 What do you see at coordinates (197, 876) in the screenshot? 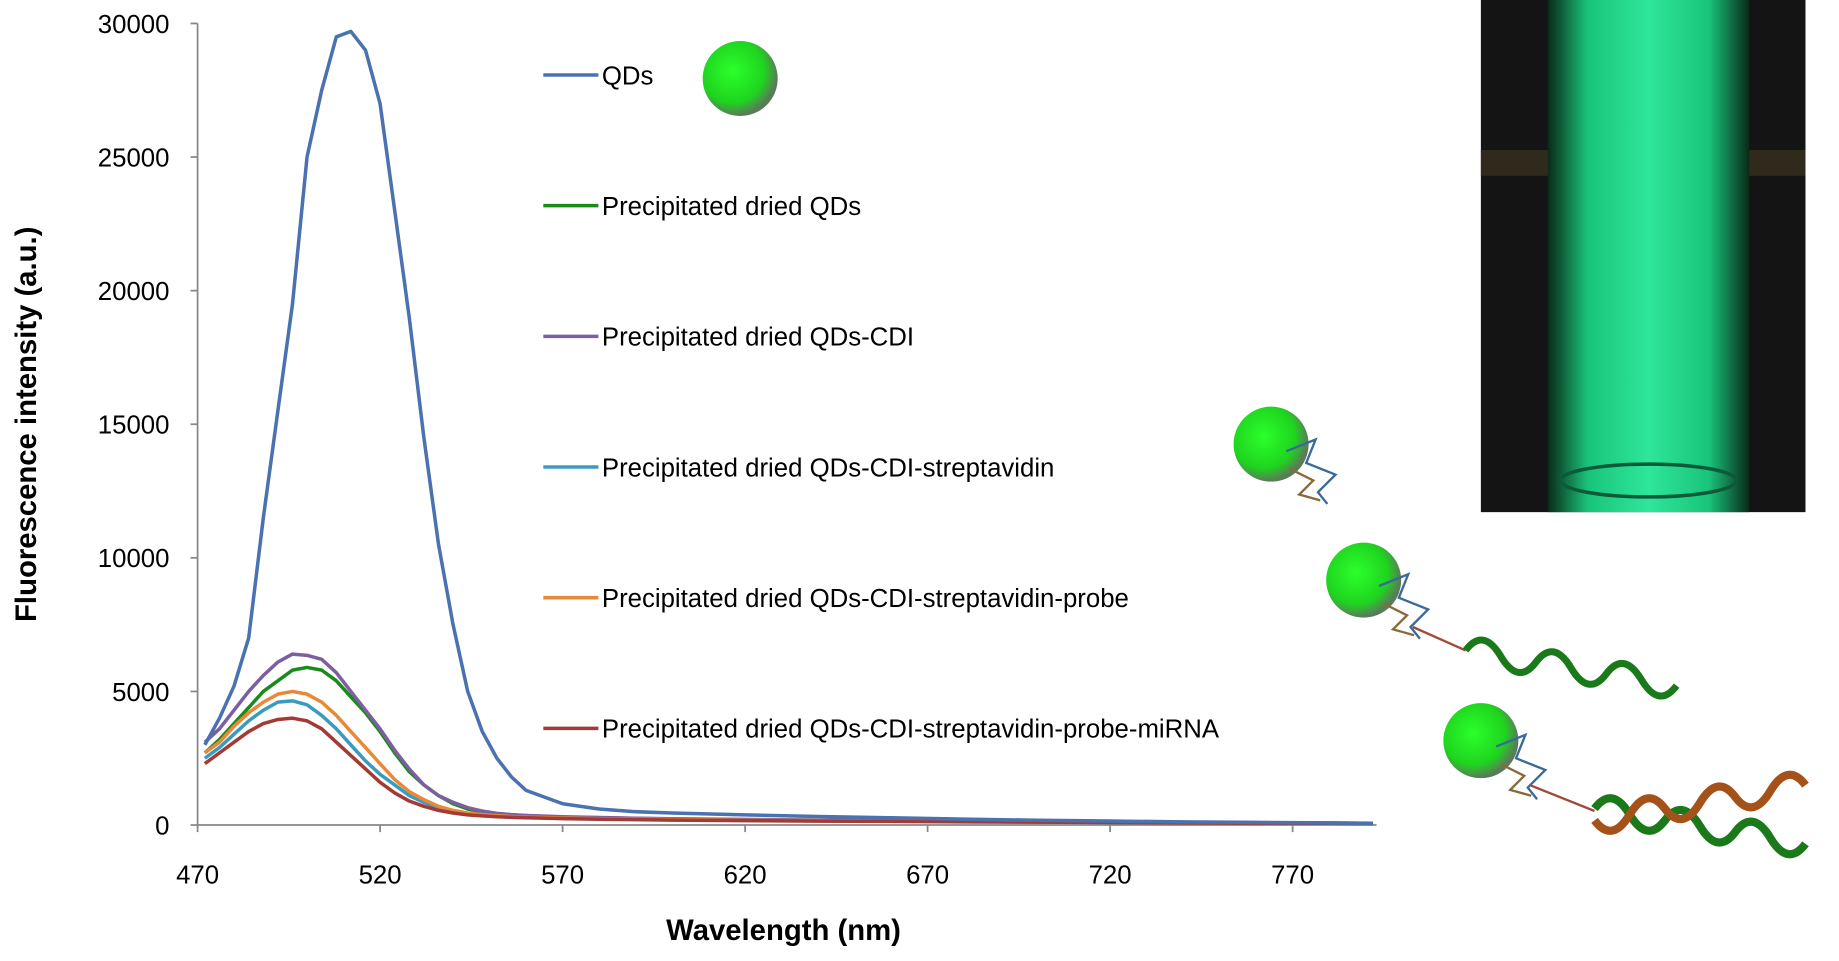
I see `x-tick-label: 470` at bounding box center [197, 876].